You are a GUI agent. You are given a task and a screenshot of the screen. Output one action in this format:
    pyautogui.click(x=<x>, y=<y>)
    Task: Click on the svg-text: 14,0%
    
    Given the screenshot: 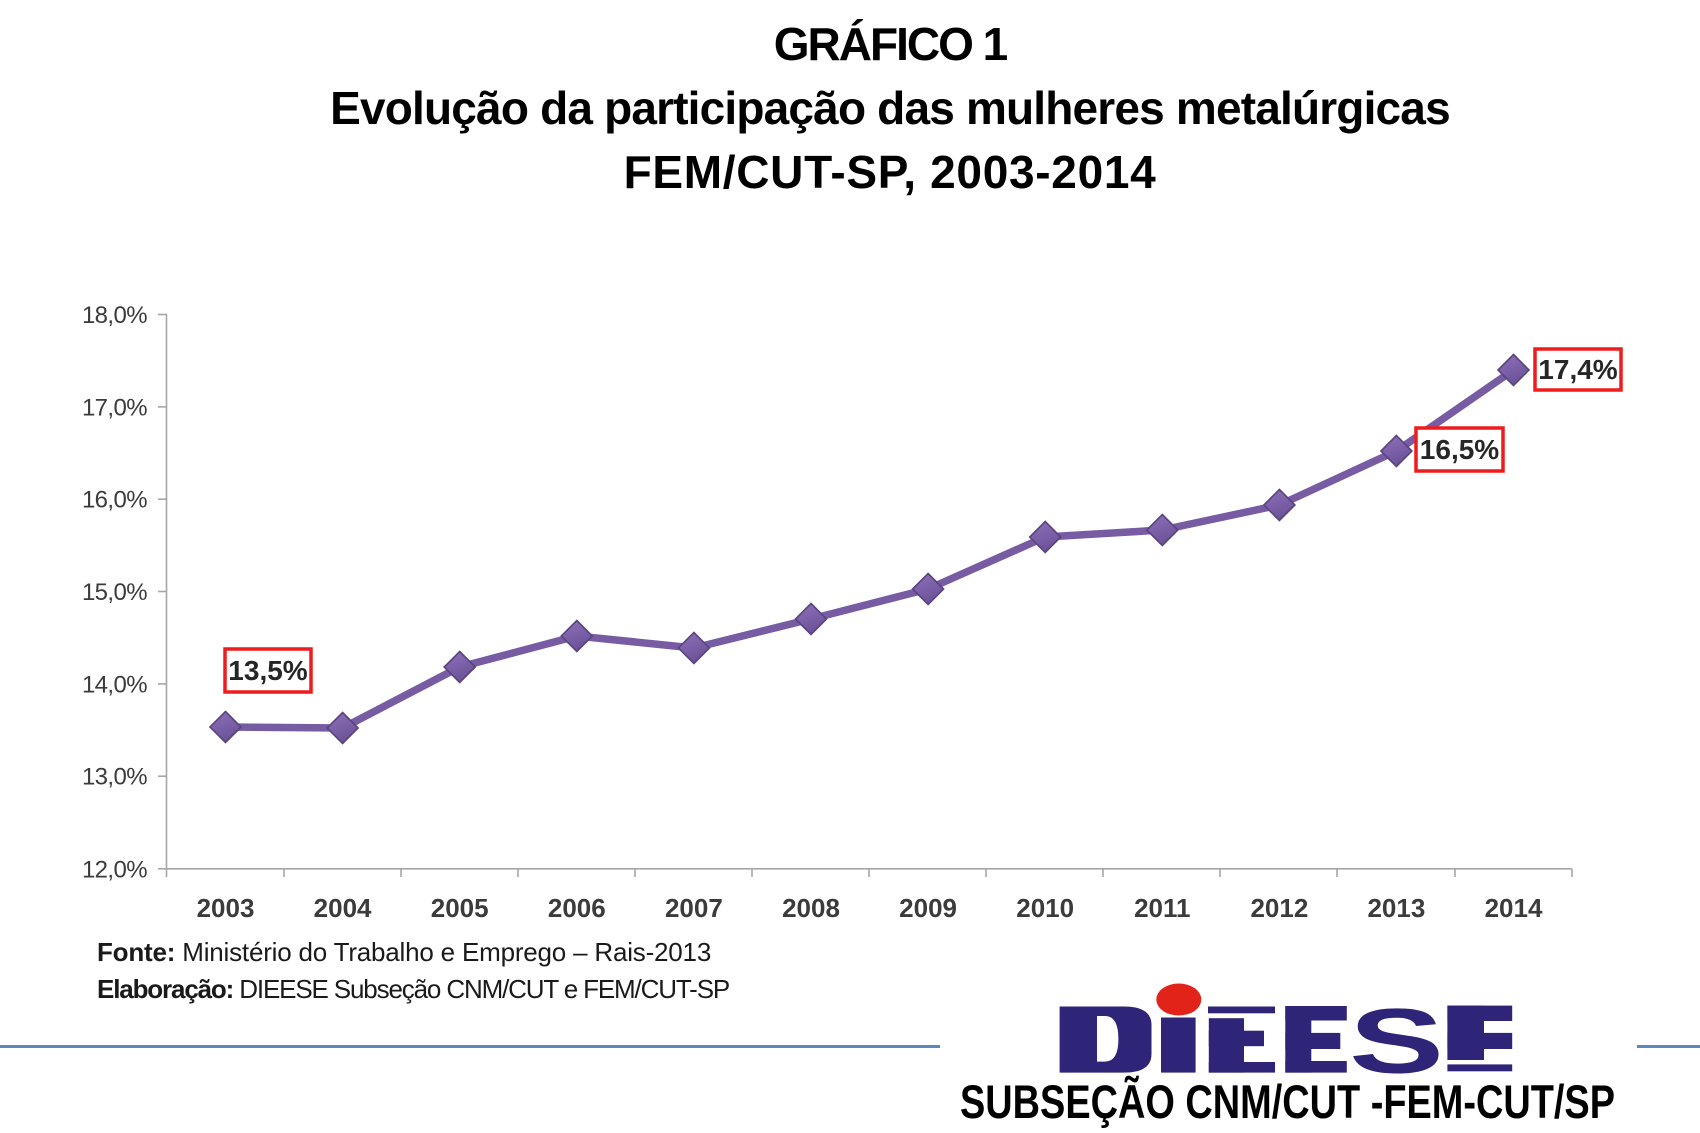 What is the action you would take?
    pyautogui.click(x=114, y=684)
    